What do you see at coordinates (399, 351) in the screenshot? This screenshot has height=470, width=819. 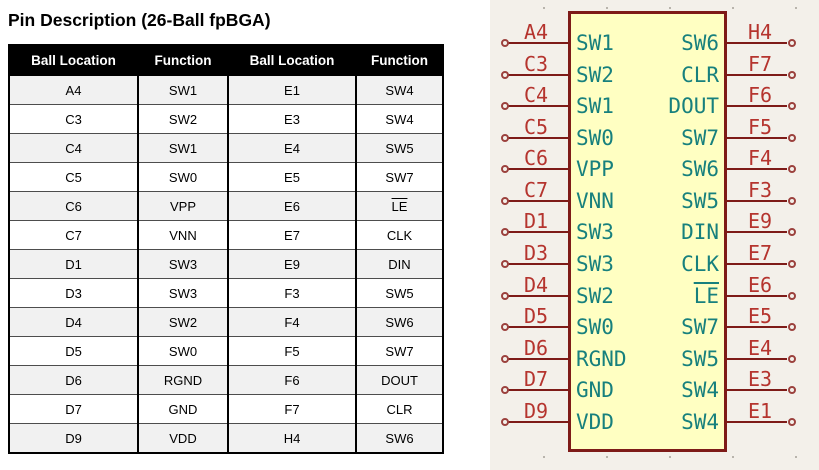 I see `cell-text: SW7` at bounding box center [399, 351].